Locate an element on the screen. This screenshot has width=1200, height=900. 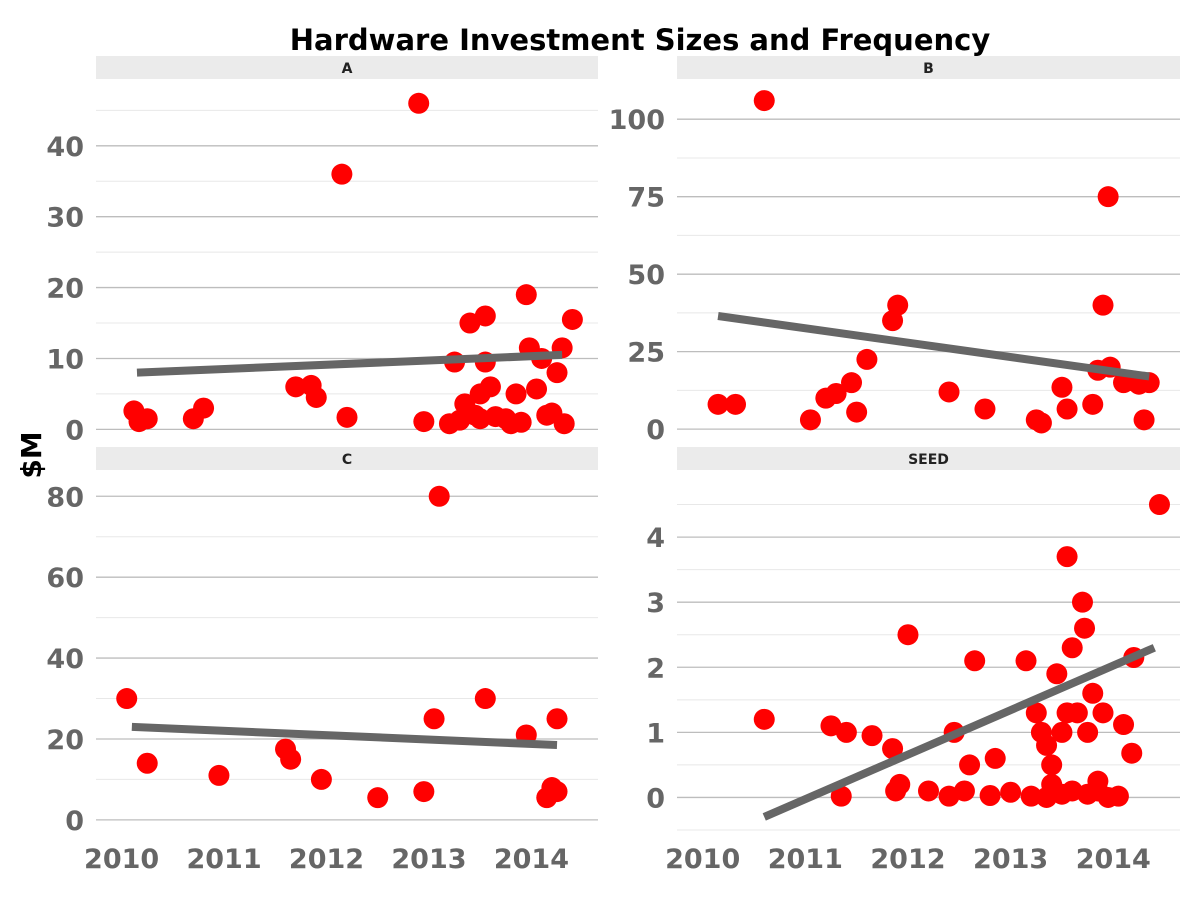
y-tick-label: 3 is located at coordinates (655, 603).